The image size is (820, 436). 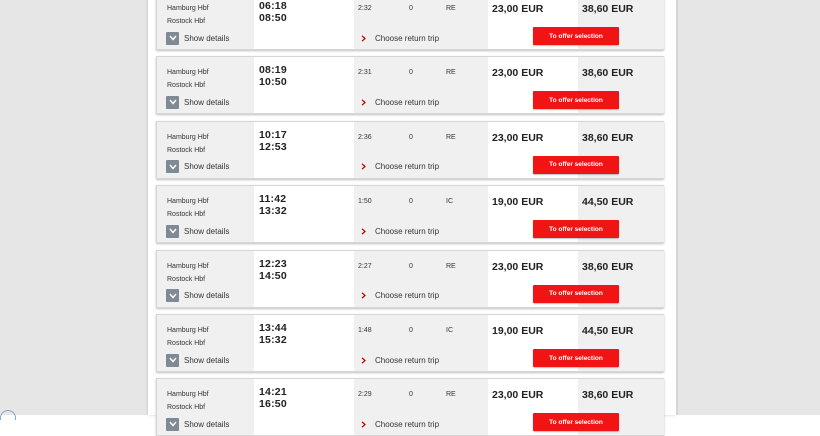 I want to click on arrival-time: 14:50, so click(x=273, y=275).